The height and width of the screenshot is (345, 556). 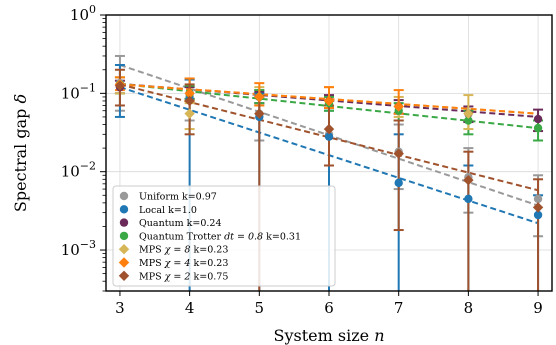 I want to click on legend-entry-label: Uniform k=0.97, so click(x=178, y=197).